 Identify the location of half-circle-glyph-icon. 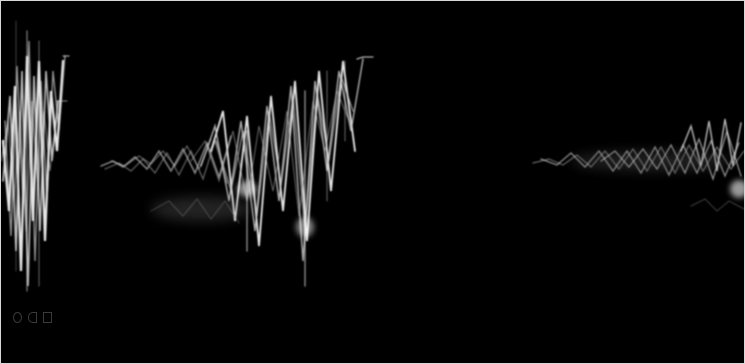
(32, 317).